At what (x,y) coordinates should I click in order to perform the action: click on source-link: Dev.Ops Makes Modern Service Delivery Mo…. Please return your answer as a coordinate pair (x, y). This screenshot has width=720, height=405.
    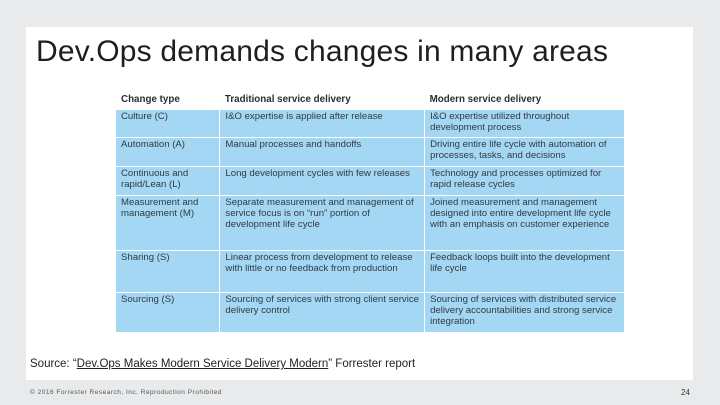
    Looking at the image, I should click on (202, 364).